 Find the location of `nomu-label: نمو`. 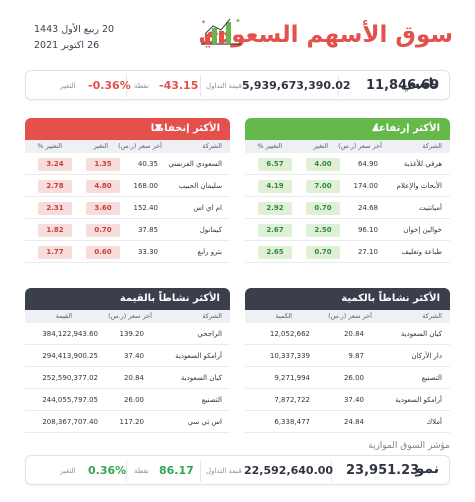

nomu-label: نمو is located at coordinates (427, 469).